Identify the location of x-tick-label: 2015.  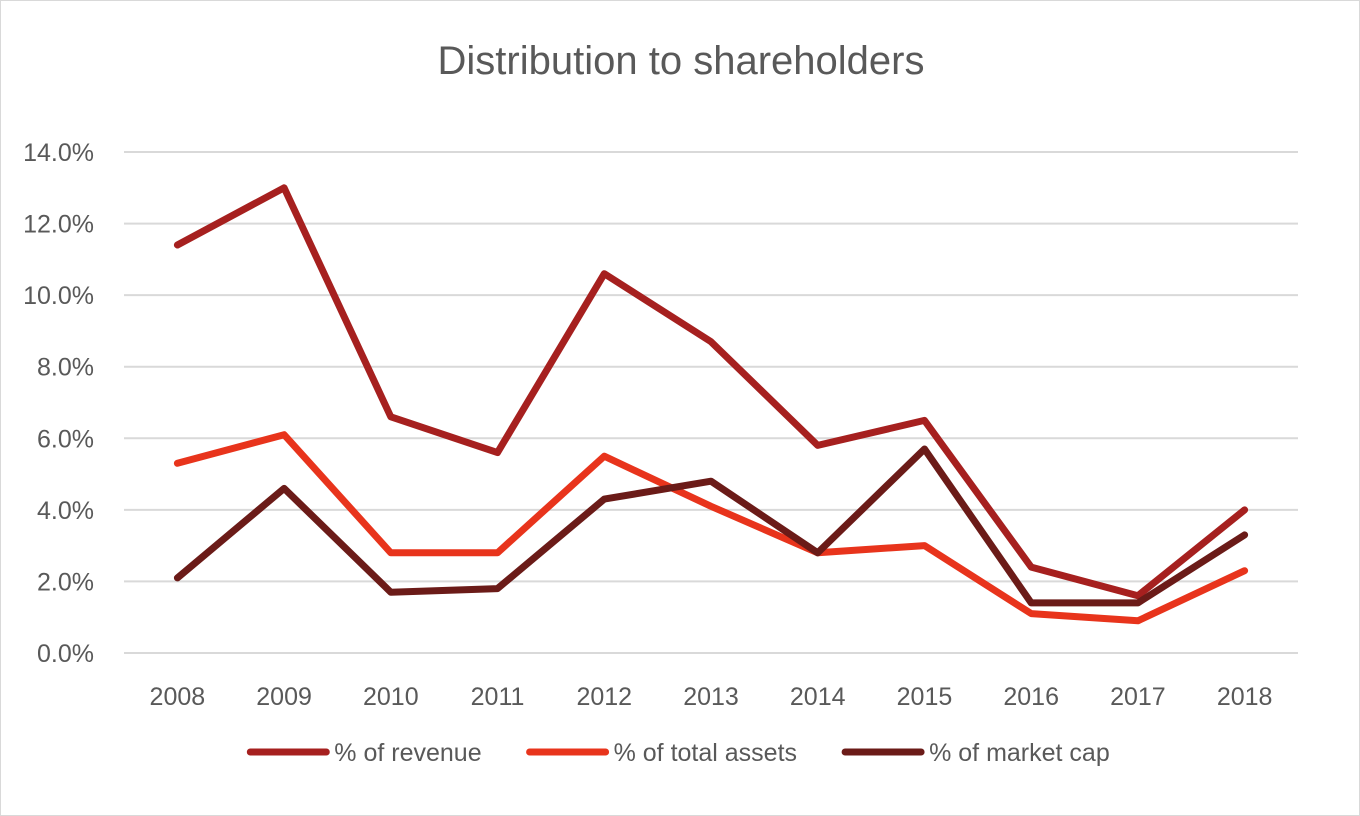
(925, 697).